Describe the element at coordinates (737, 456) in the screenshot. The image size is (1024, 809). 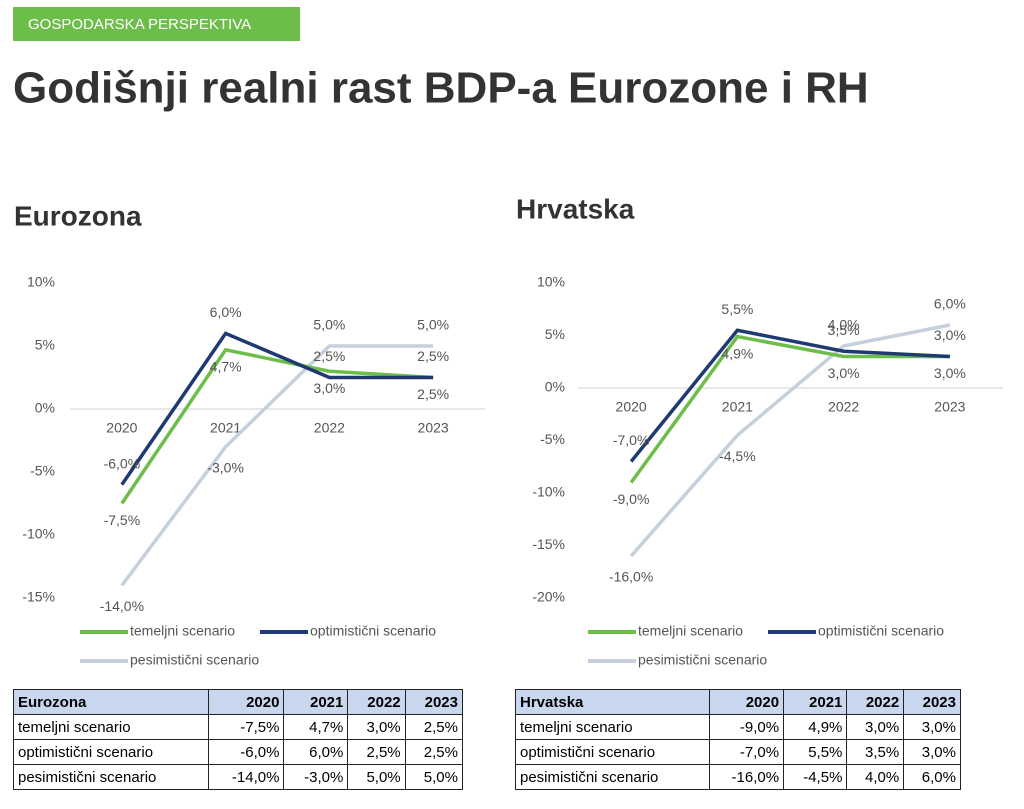
I see `data-label: -4,5%` at that location.